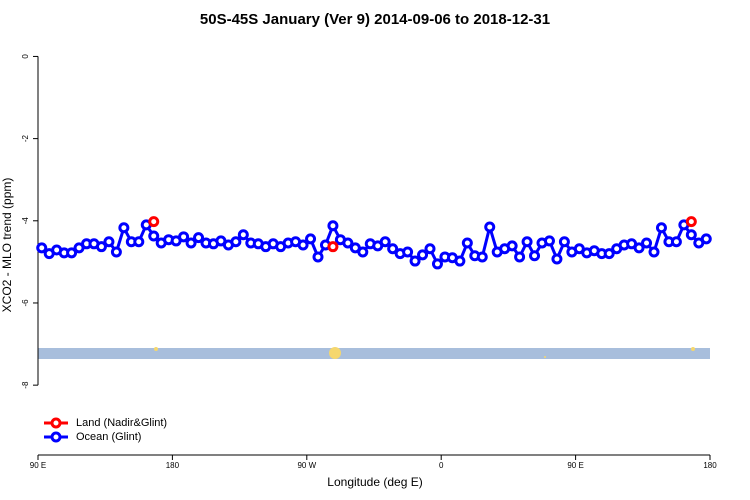 The image size is (750, 500). I want to click on x-axis-label: Longitude (deg E), so click(374, 482).